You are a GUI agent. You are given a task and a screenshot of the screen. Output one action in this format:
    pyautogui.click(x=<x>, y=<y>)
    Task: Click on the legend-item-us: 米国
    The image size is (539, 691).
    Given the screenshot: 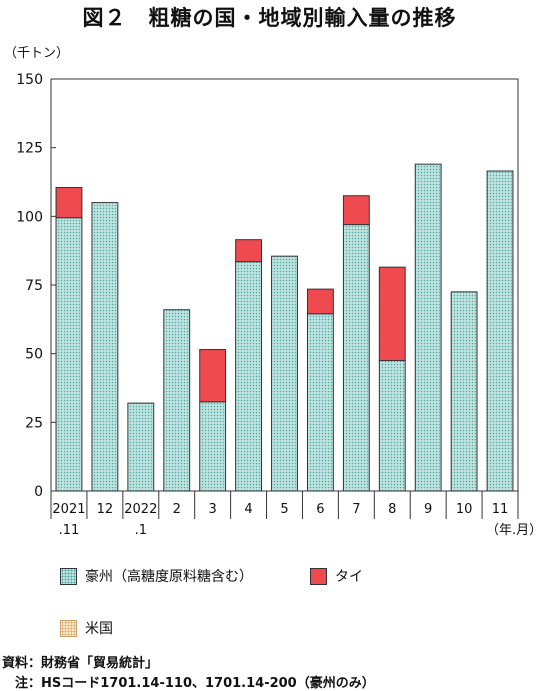 What is the action you would take?
    pyautogui.click(x=86, y=628)
    